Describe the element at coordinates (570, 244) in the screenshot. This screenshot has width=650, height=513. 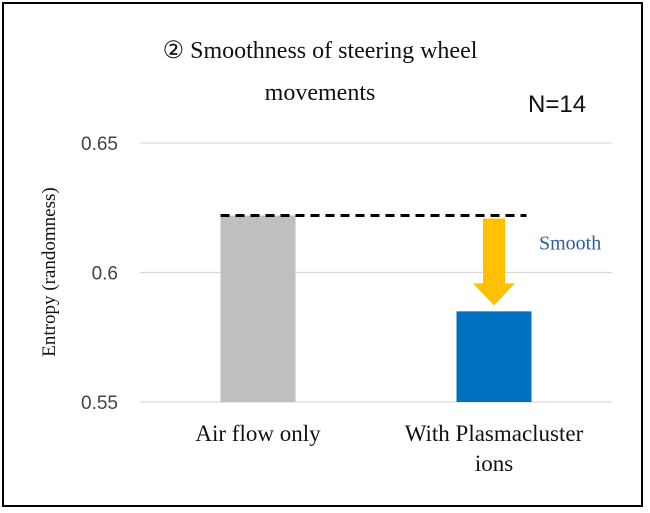
I see `annotation-smooth: Smooth` at that location.